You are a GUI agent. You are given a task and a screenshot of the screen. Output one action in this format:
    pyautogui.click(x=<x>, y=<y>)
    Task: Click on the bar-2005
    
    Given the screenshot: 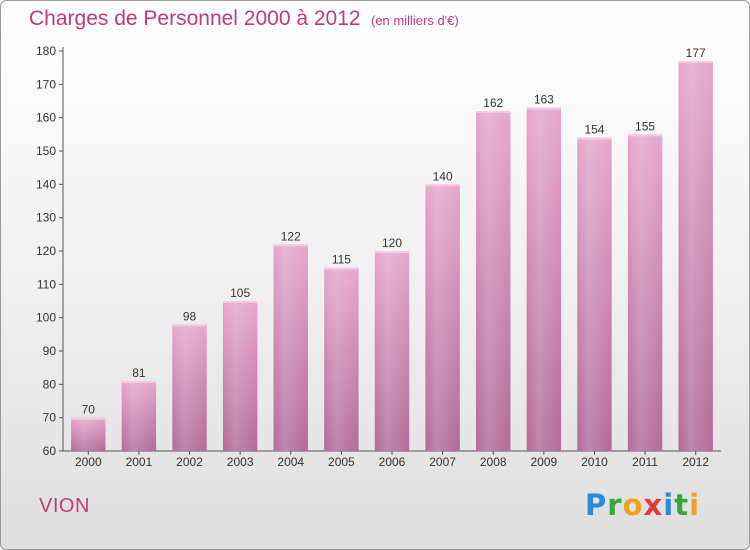 What is the action you would take?
    pyautogui.click(x=341, y=359)
    